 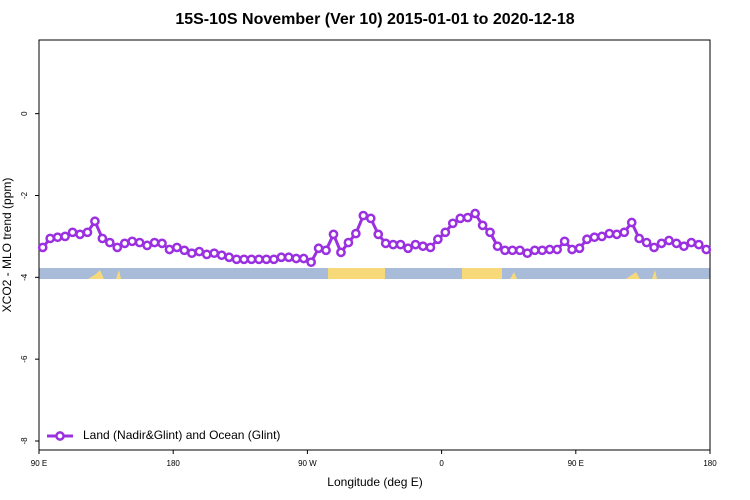 What do you see at coordinates (307, 463) in the screenshot?
I see `x-tick-label: 90 W` at bounding box center [307, 463].